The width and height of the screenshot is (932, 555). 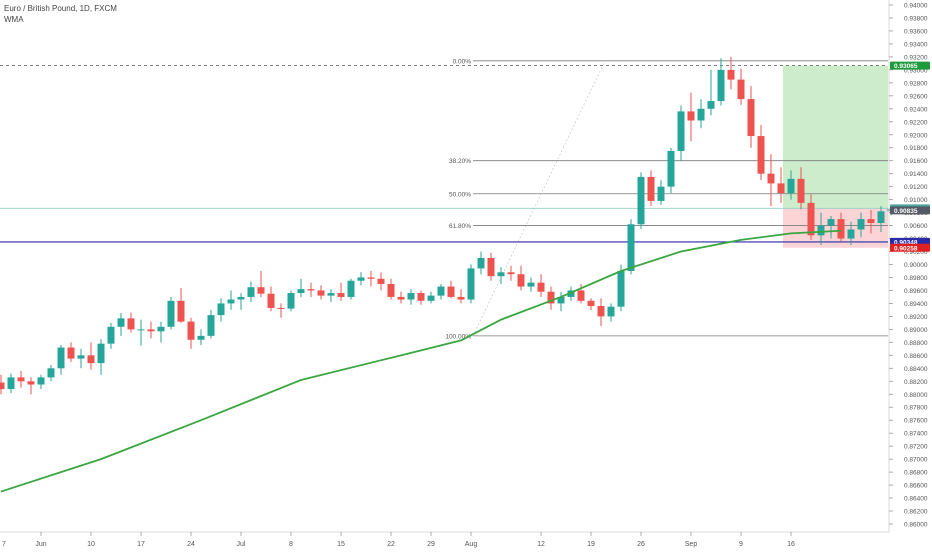 What do you see at coordinates (916, 369) in the screenshot?
I see `price-tick-label: 0.88400` at bounding box center [916, 369].